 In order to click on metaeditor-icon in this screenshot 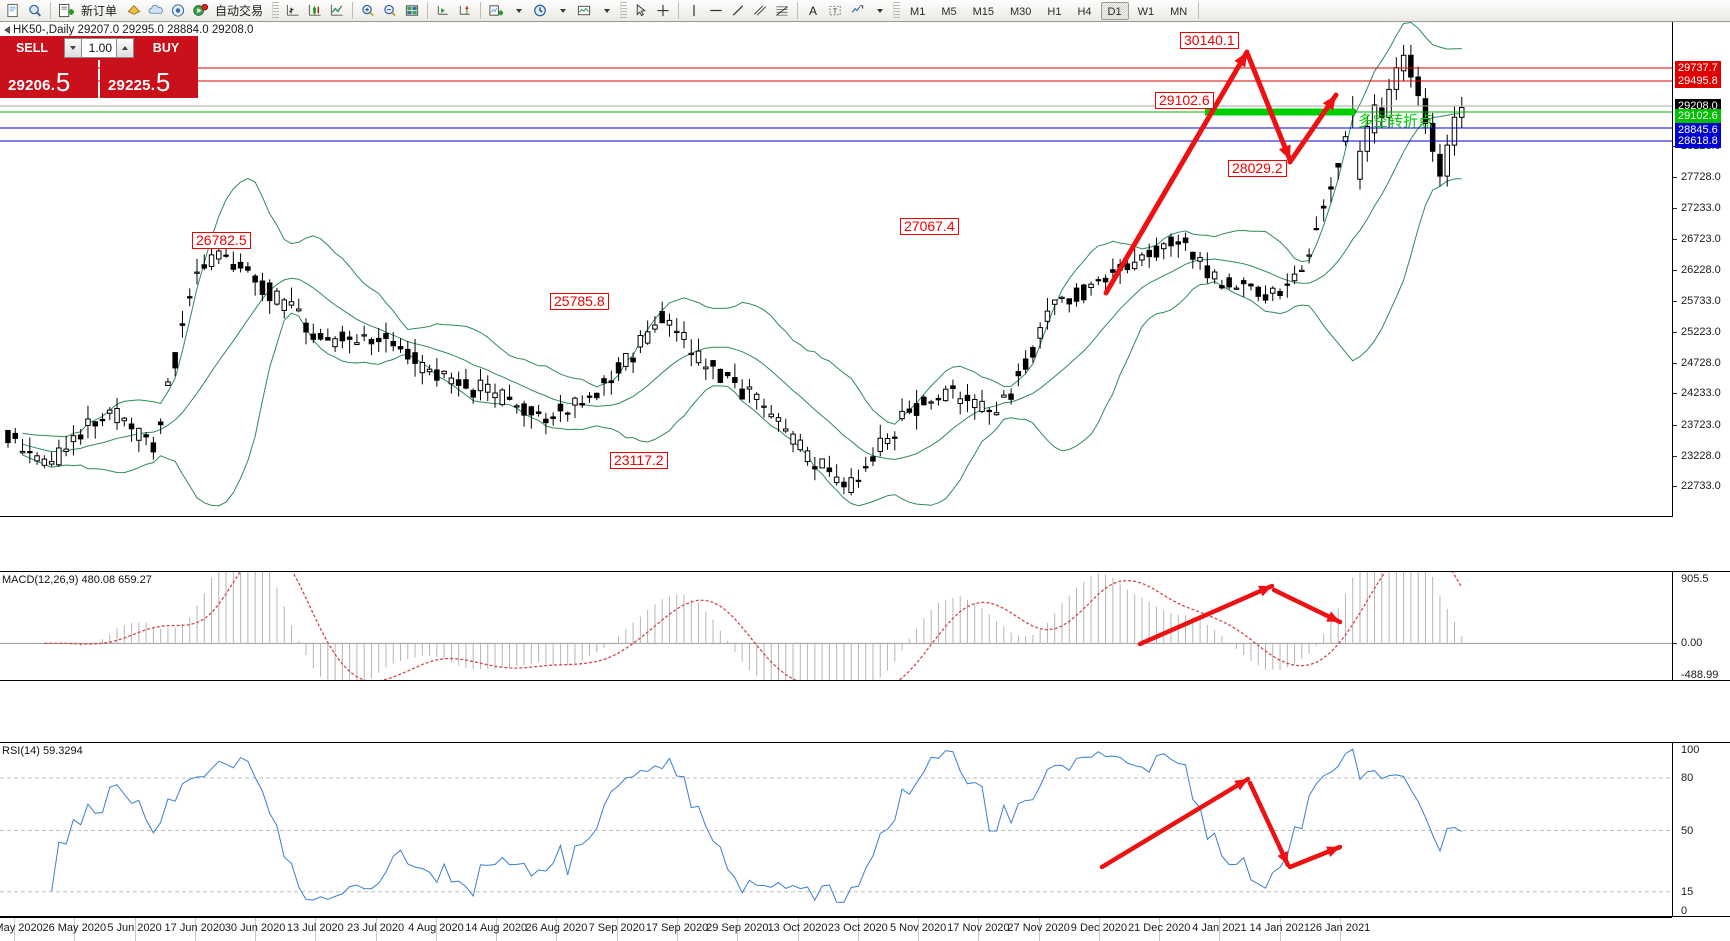, I will do `click(156, 11)`.